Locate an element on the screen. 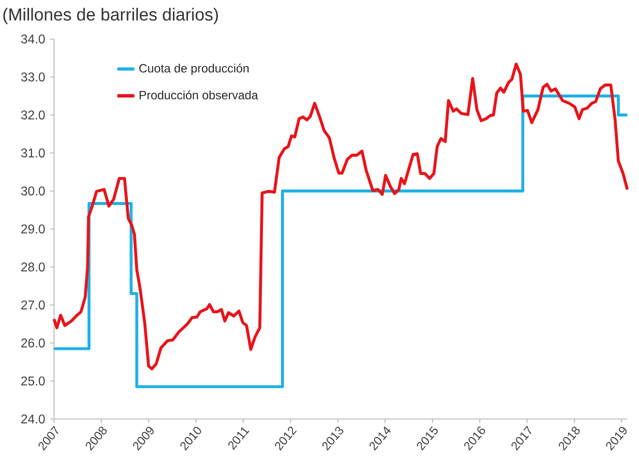  y-tick-label: 26.0 is located at coordinates (33, 343).